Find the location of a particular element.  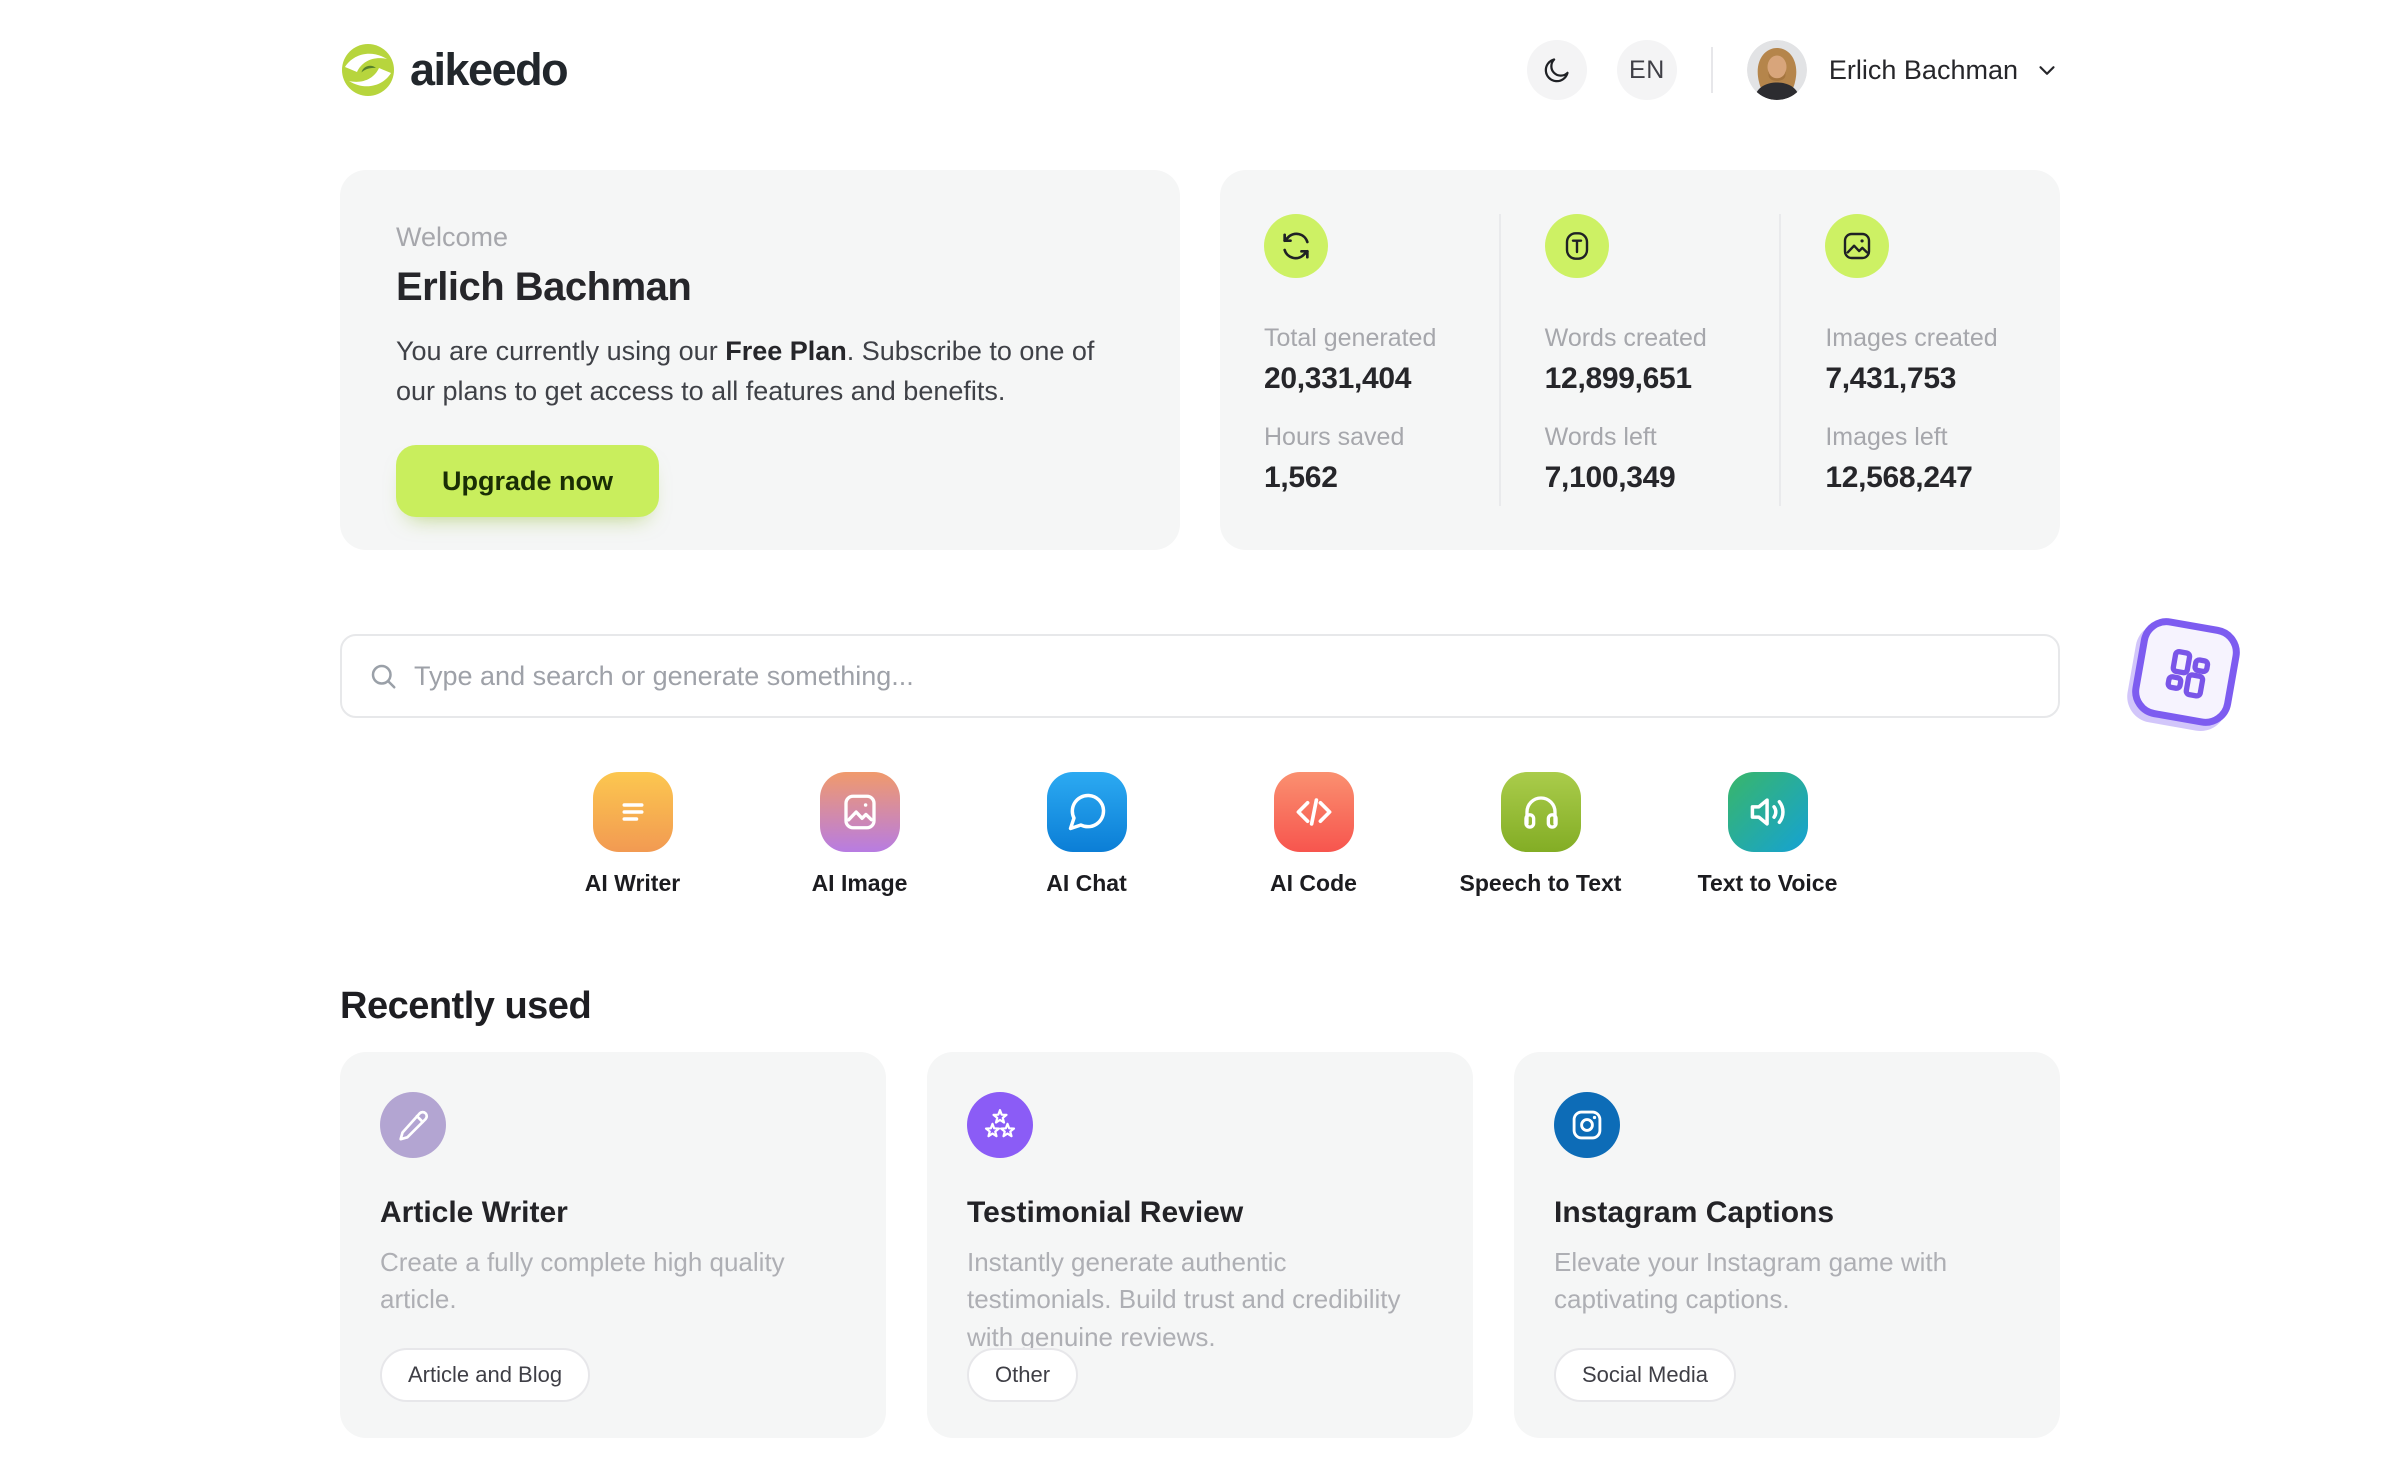

grid-icon is located at coordinates (2186, 672).